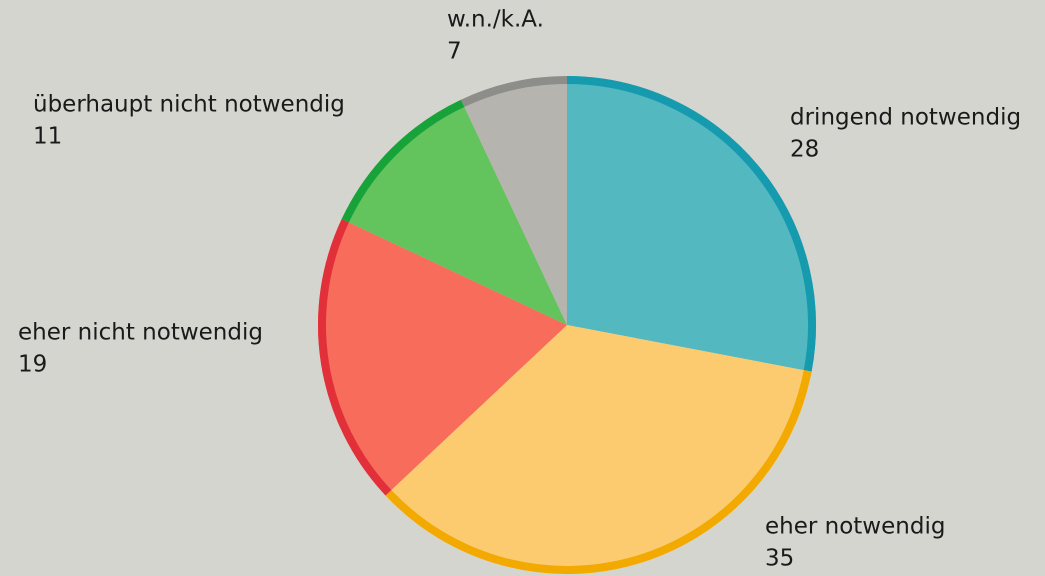  Describe the element at coordinates (855, 527) in the screenshot. I see `slice-label: eher notwendig` at that location.